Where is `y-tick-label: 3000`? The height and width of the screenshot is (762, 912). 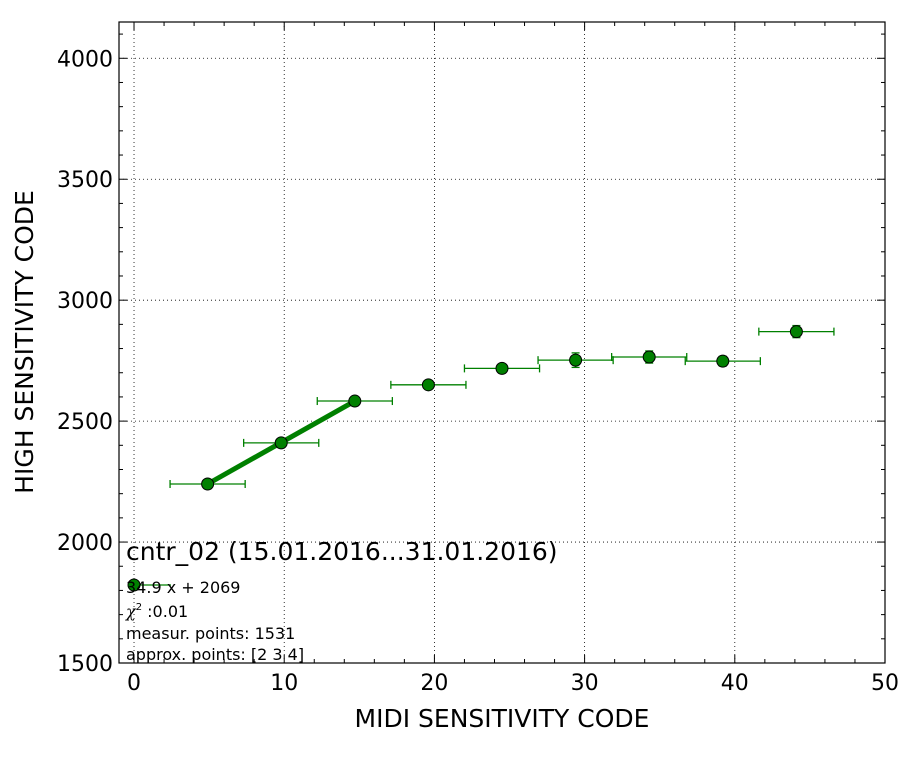
y-tick-label: 3000 is located at coordinates (85, 301).